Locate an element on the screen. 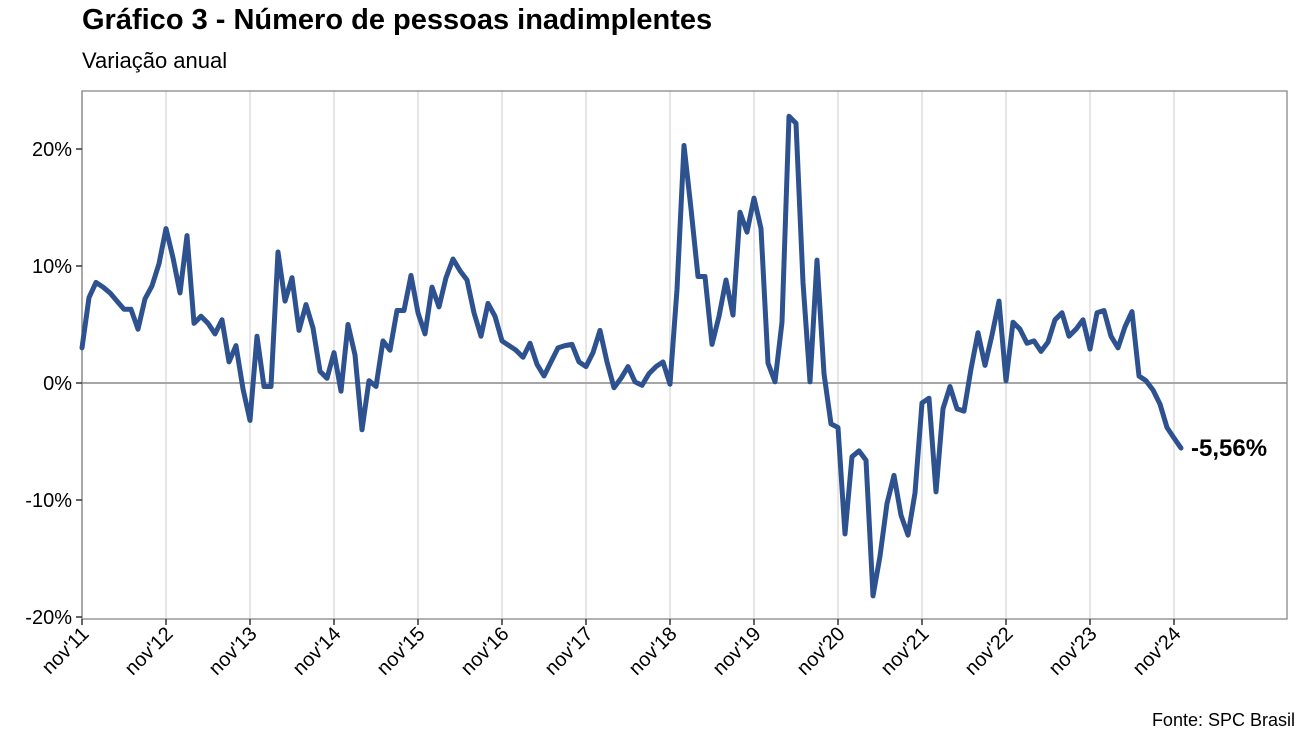 The width and height of the screenshot is (1305, 738). x-tick-label: nov'24 is located at coordinates (1157, 651).